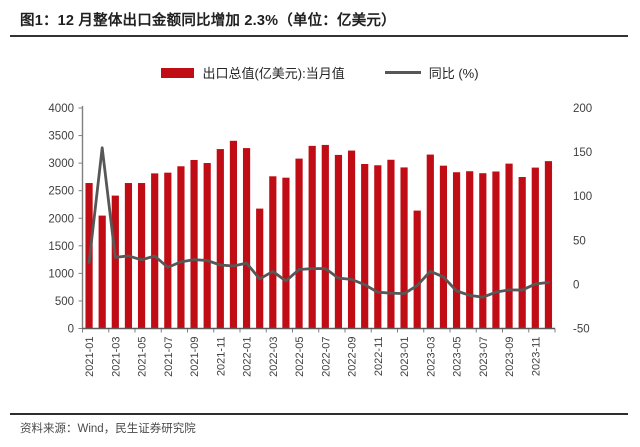  What do you see at coordinates (178, 72) in the screenshot?
I see `bar-series-swatch` at bounding box center [178, 72].